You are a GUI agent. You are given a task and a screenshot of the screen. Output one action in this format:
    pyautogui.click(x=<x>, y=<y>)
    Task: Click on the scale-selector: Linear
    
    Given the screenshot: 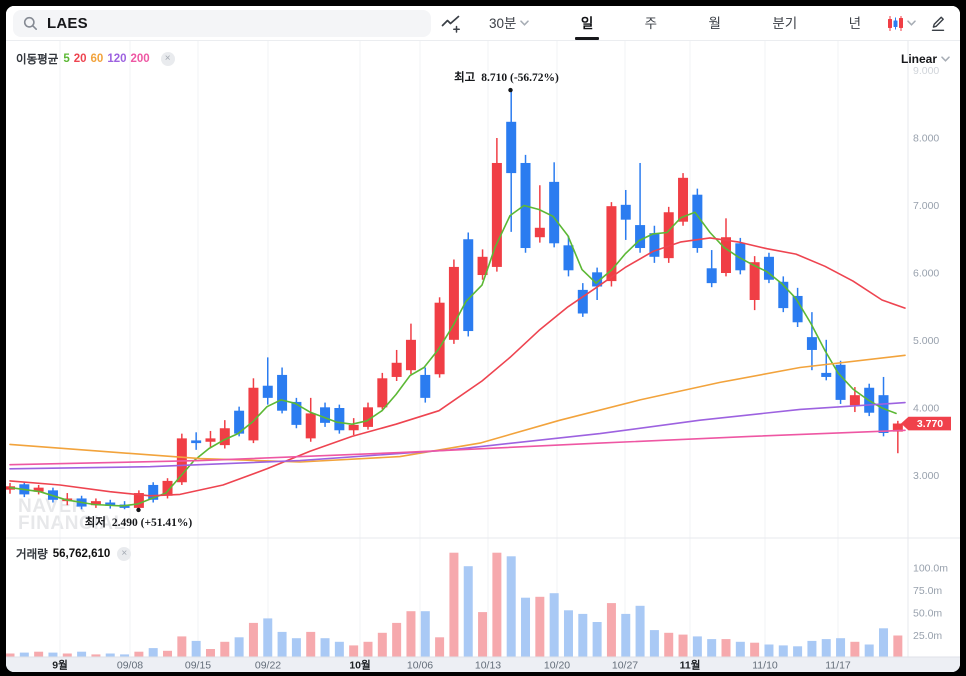 What is the action you would take?
    pyautogui.click(x=925, y=59)
    